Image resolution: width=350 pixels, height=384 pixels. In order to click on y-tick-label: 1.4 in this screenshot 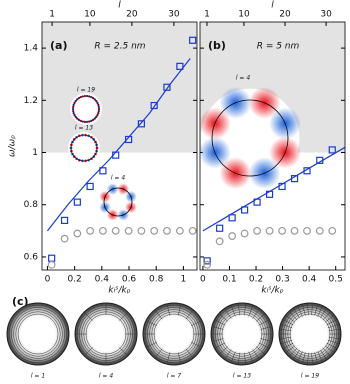, I will do `click(31, 49)`.